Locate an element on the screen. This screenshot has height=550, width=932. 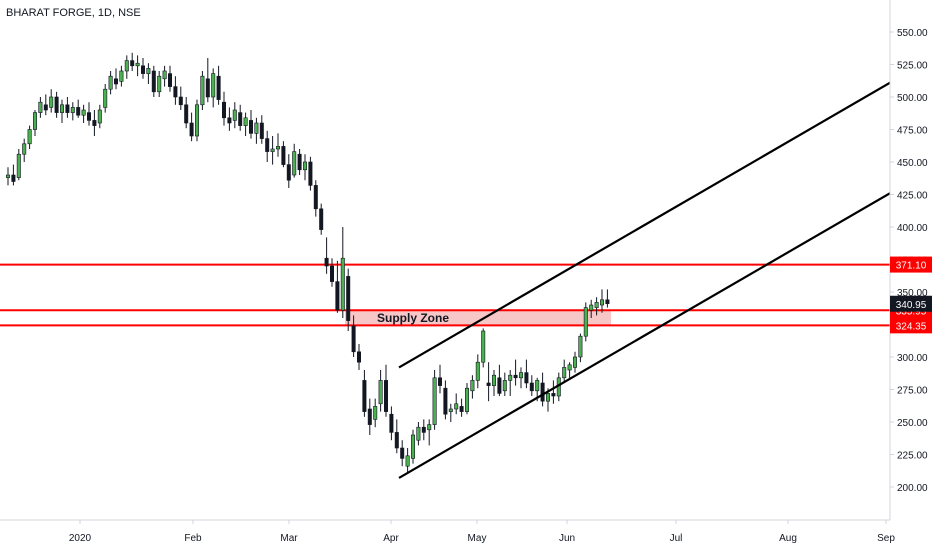
level-tag-resistance-371: 371.10 is located at coordinates (911, 266).